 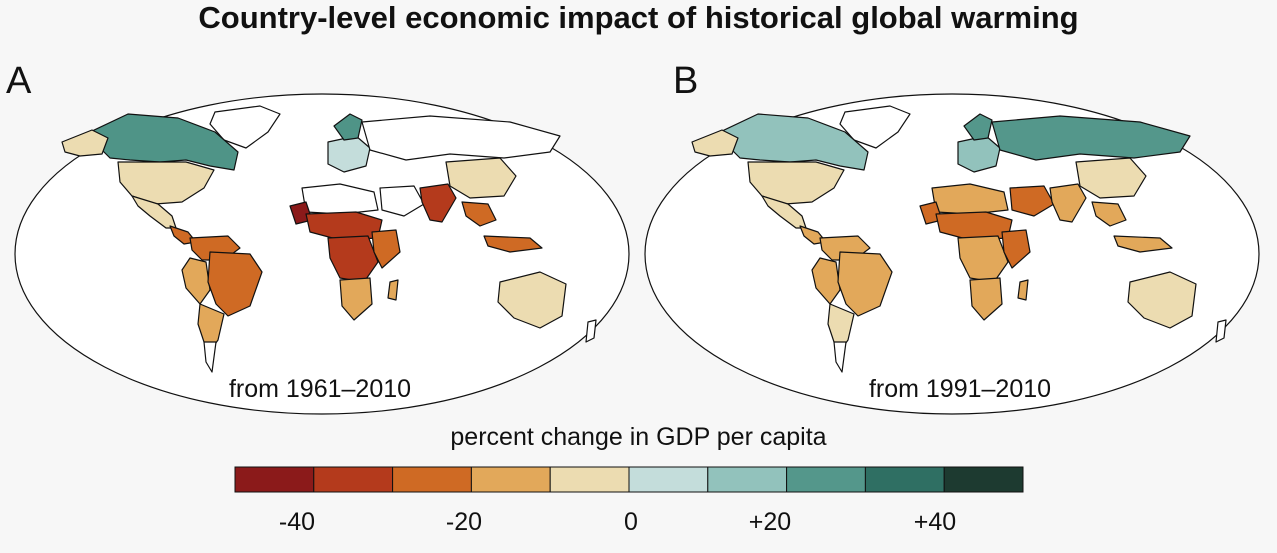 I want to click on colorbar-tick-label: -40, so click(x=297, y=522).